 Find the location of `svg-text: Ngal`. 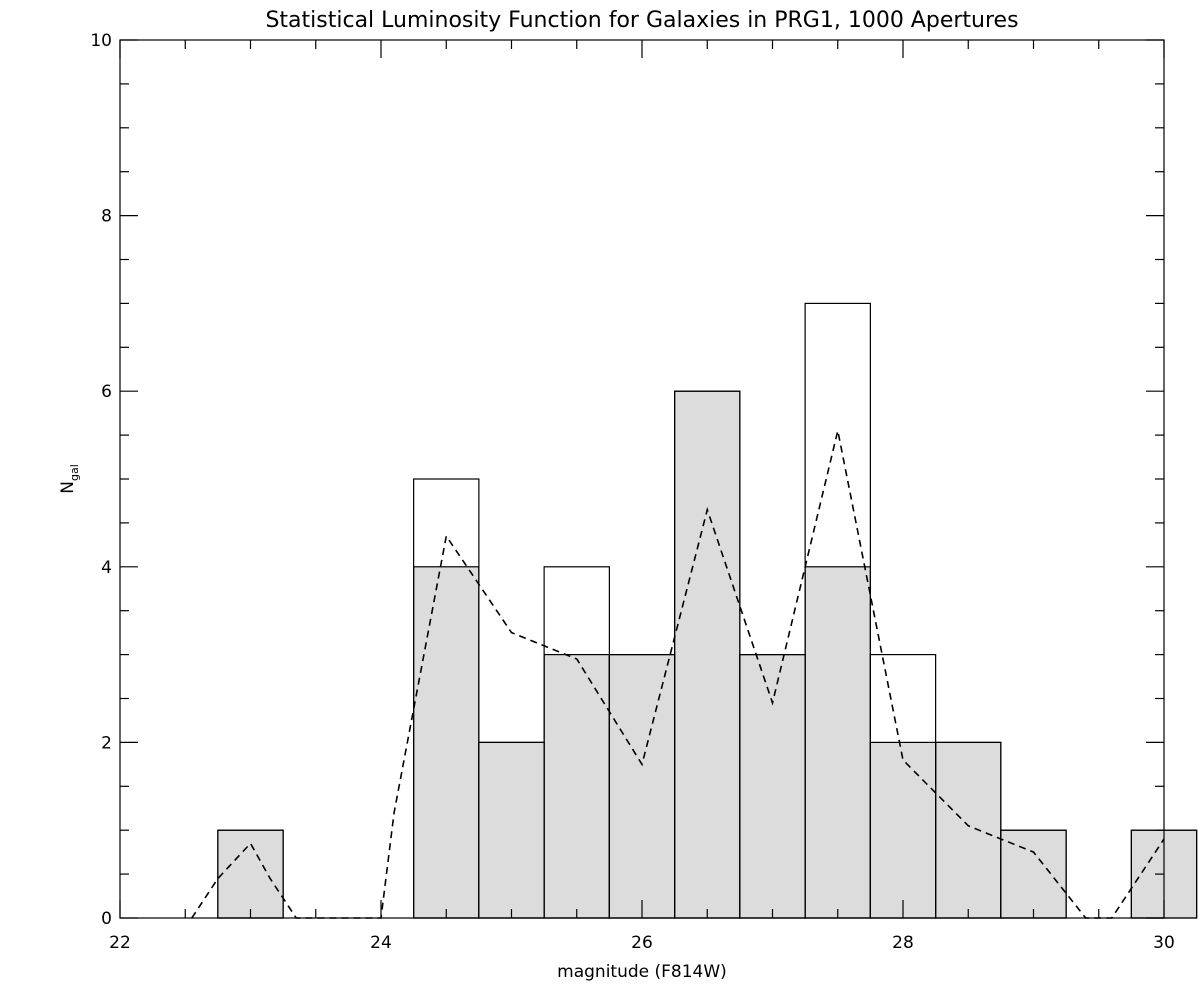

svg-text: Ngal is located at coordinates (69, 479).